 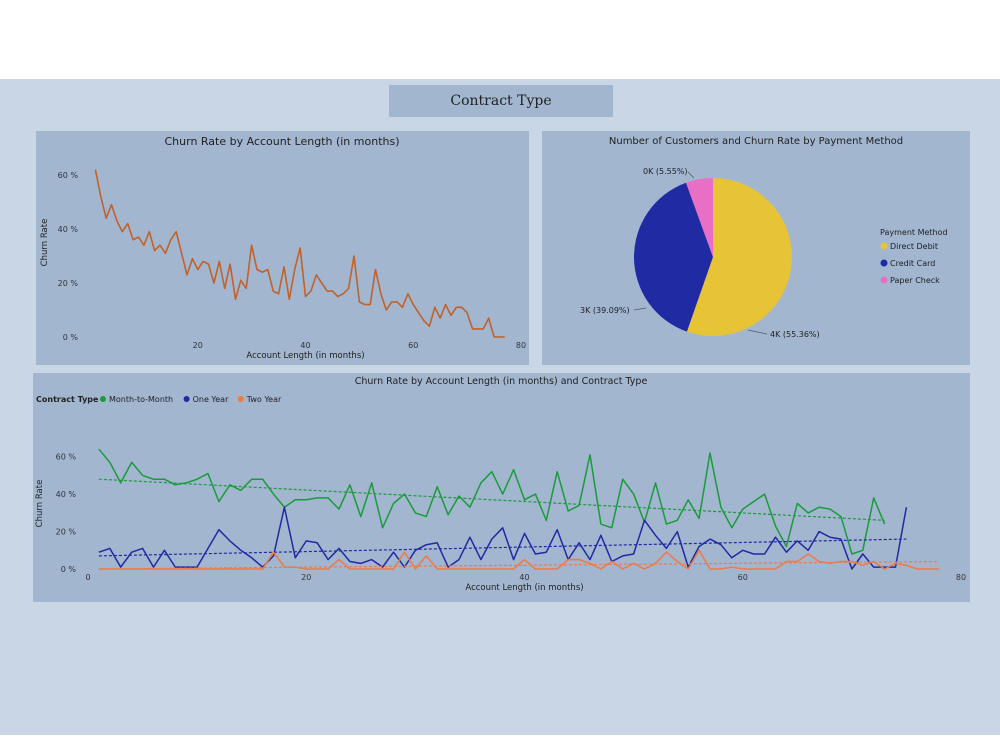 What do you see at coordinates (914, 232) in the screenshot?
I see `legend-title: Payment Method` at bounding box center [914, 232].